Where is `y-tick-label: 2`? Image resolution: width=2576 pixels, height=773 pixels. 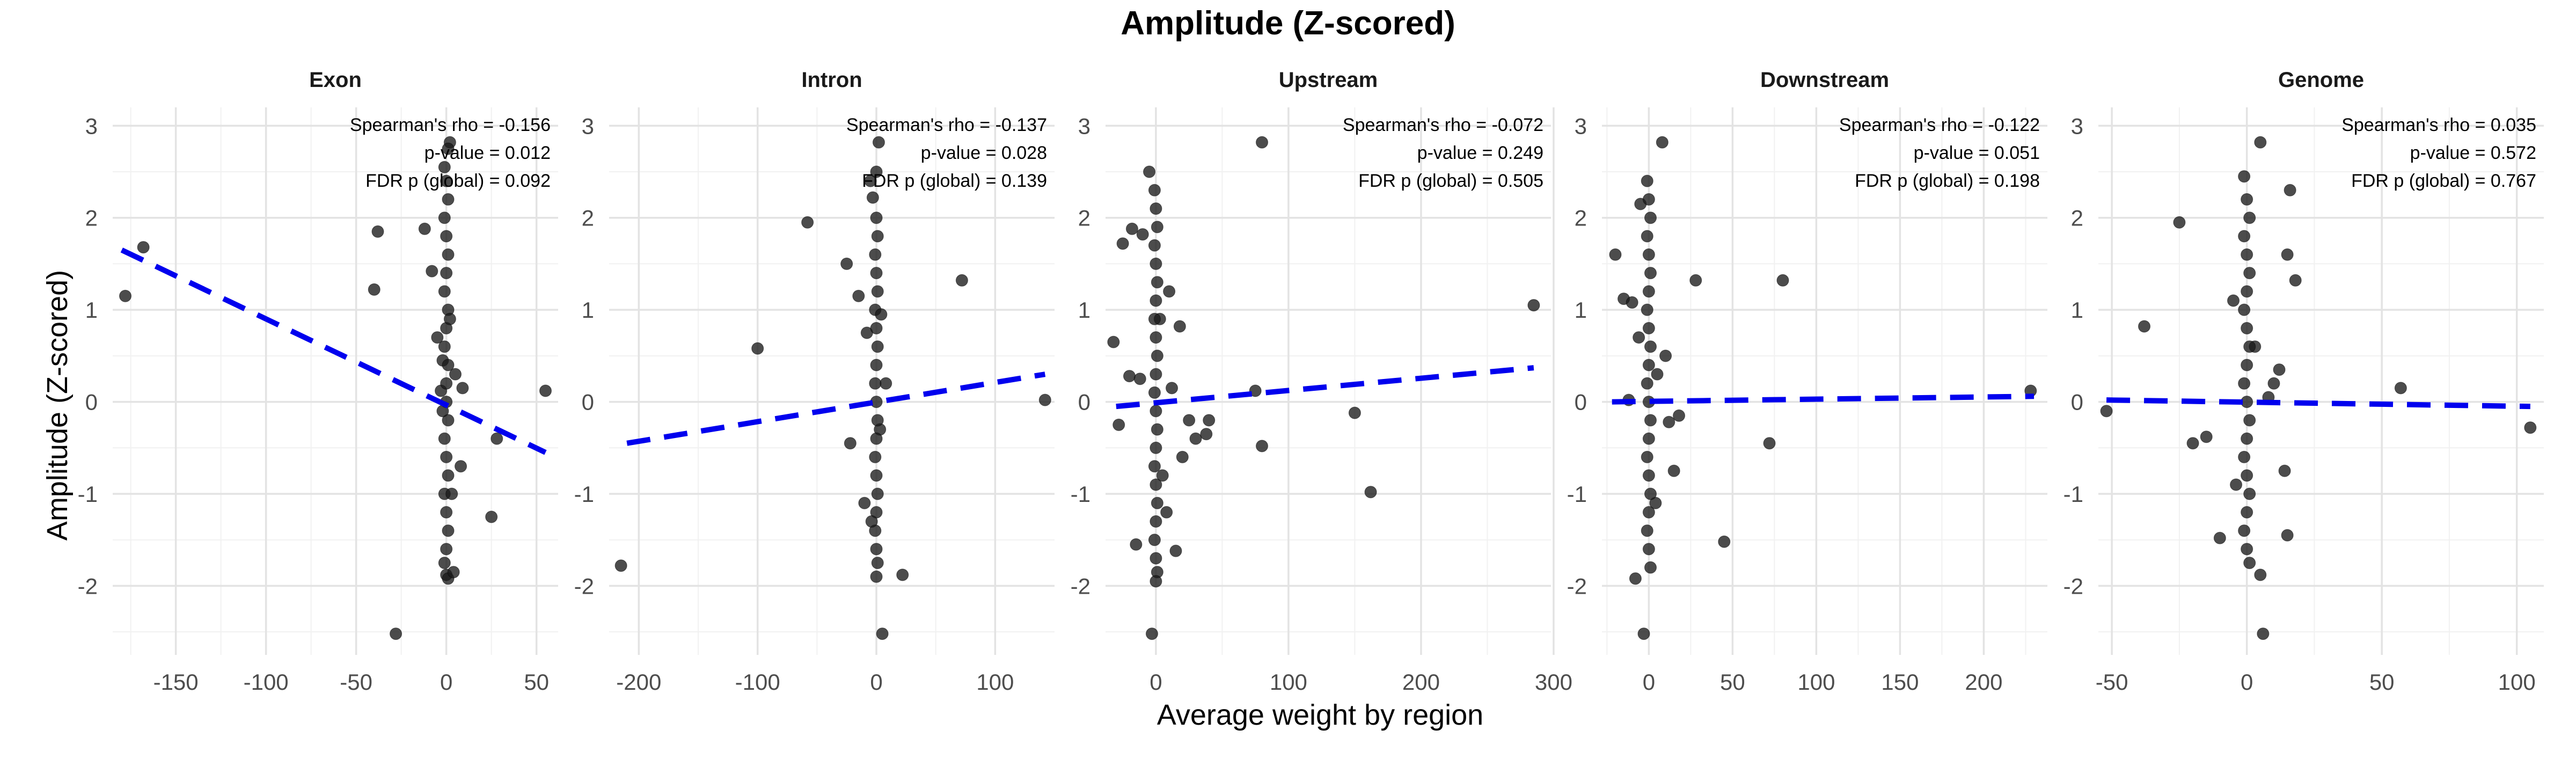
y-tick-label: 2 is located at coordinates (588, 218).